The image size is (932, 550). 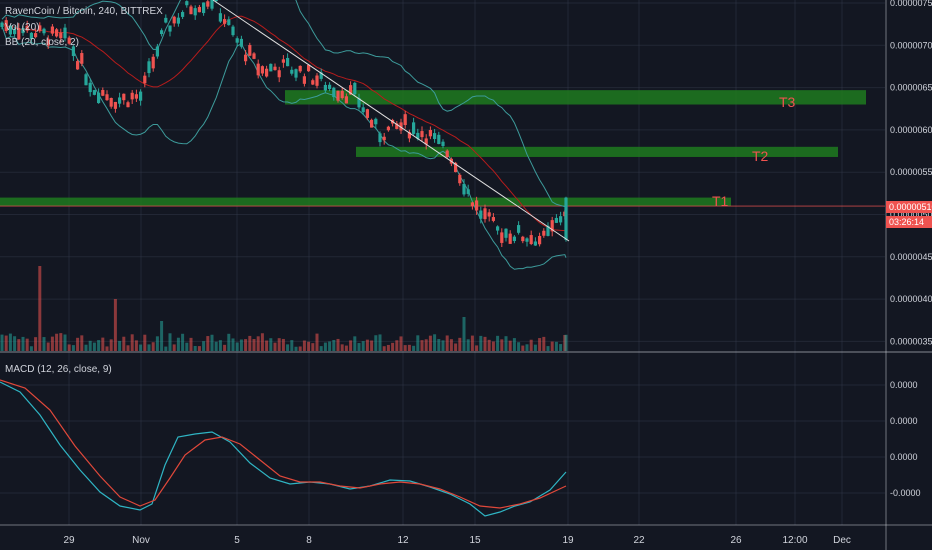 What do you see at coordinates (597, 151) in the screenshot?
I see `target-zone-t2` at bounding box center [597, 151].